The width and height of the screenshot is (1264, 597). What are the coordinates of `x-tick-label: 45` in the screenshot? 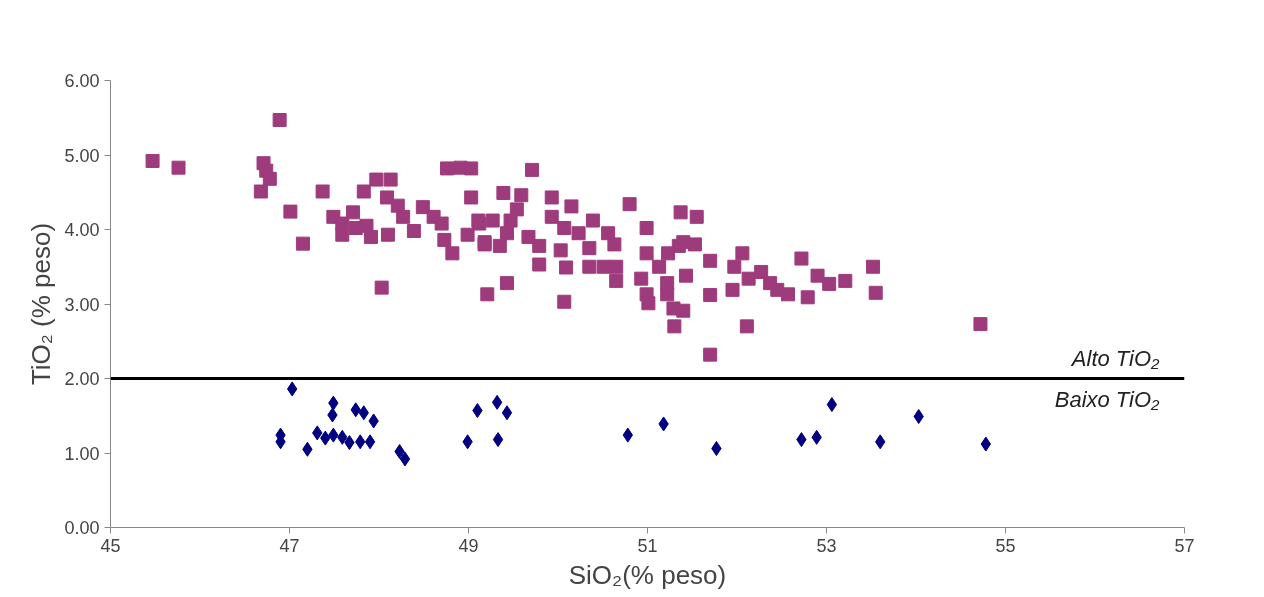 It's located at (110, 545).